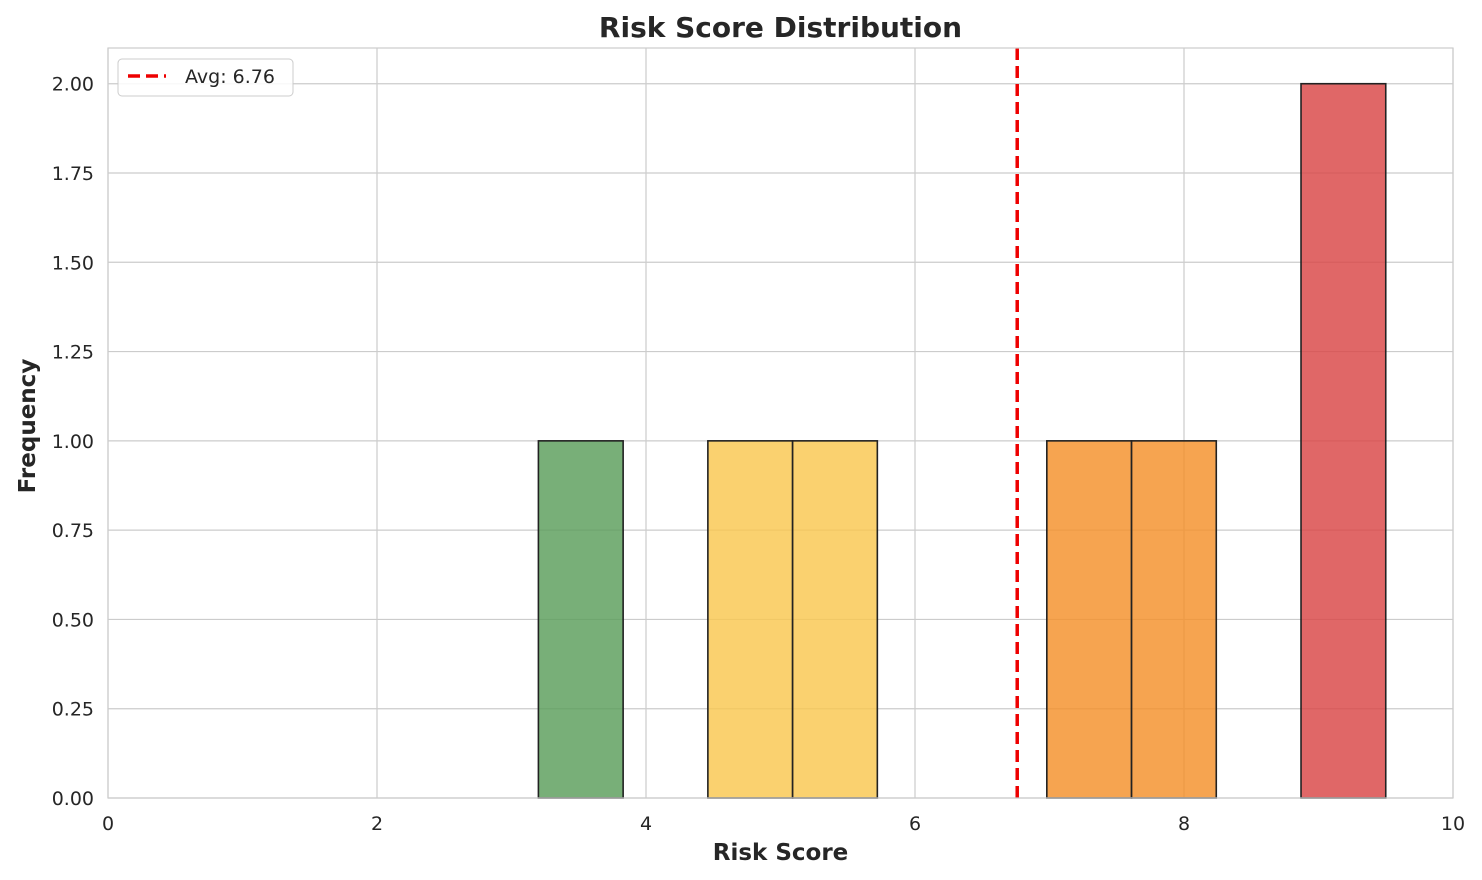  I want to click on chart-title: Risk Score Distribution, so click(780, 27).